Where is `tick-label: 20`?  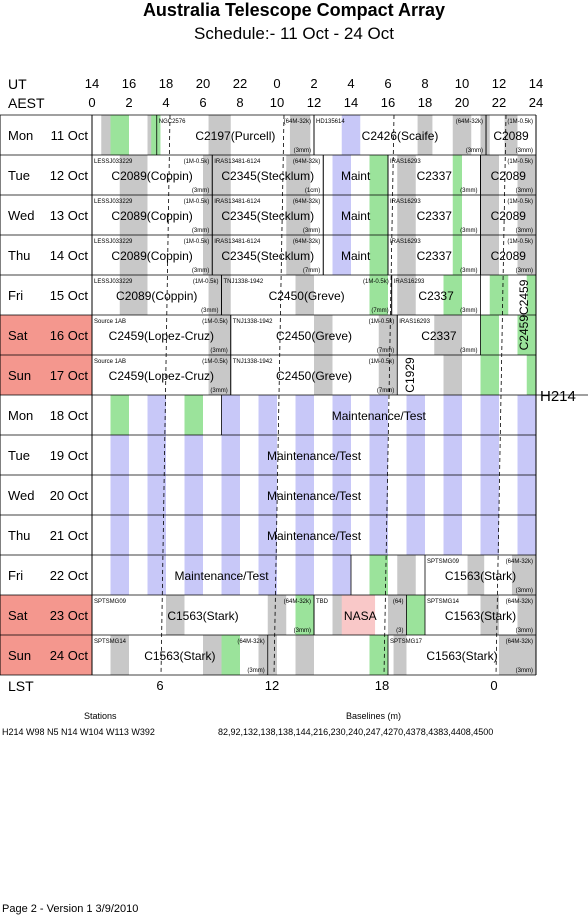
tick-label: 20 is located at coordinates (462, 102).